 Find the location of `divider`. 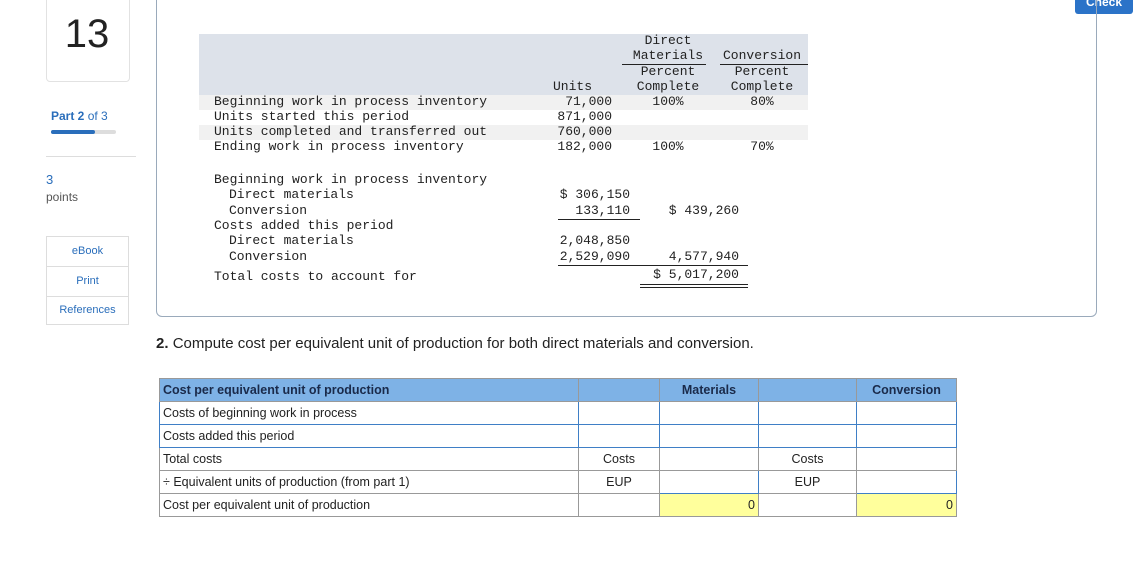

divider is located at coordinates (91, 156).